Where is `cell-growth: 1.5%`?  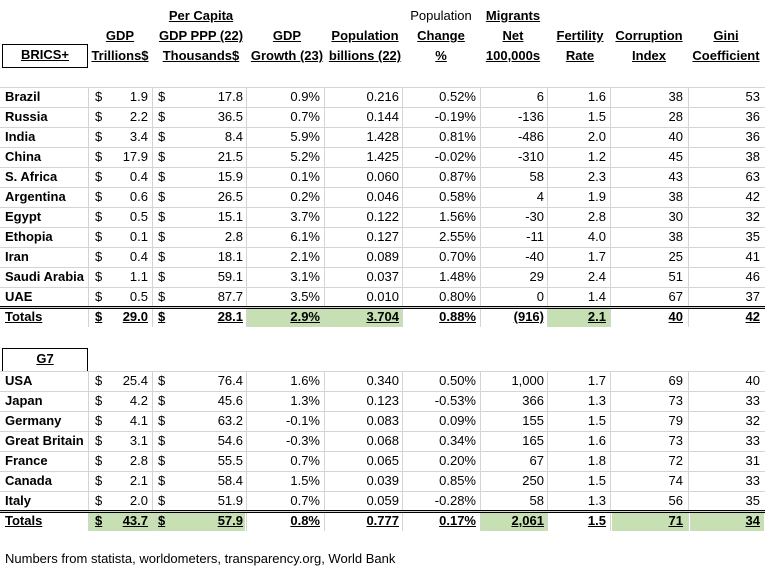
cell-growth: 1.5% is located at coordinates (305, 480).